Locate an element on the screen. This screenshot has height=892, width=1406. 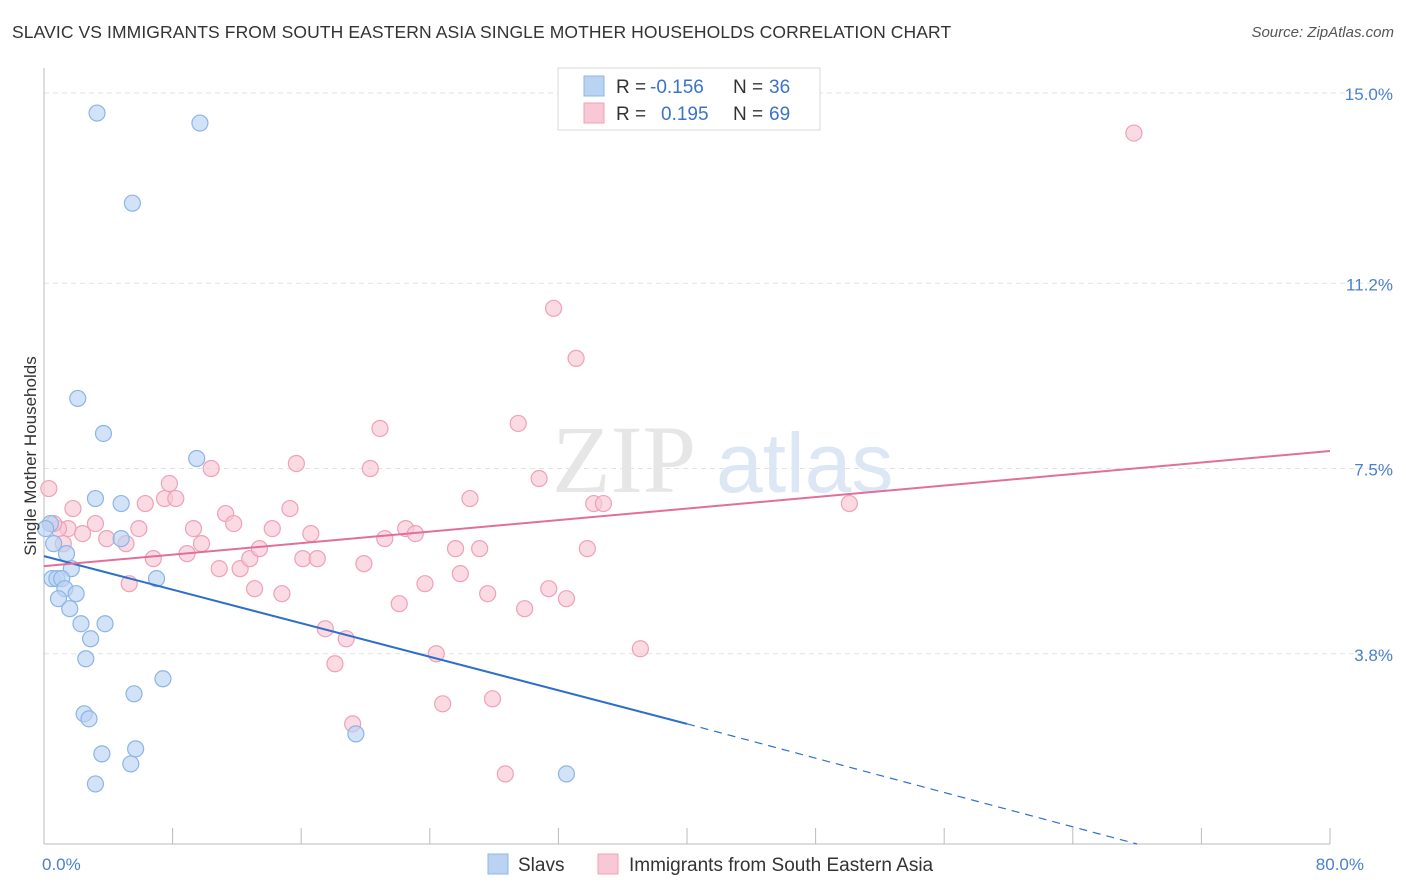
legend-n-label-slavs: N = is located at coordinates (748, 87).